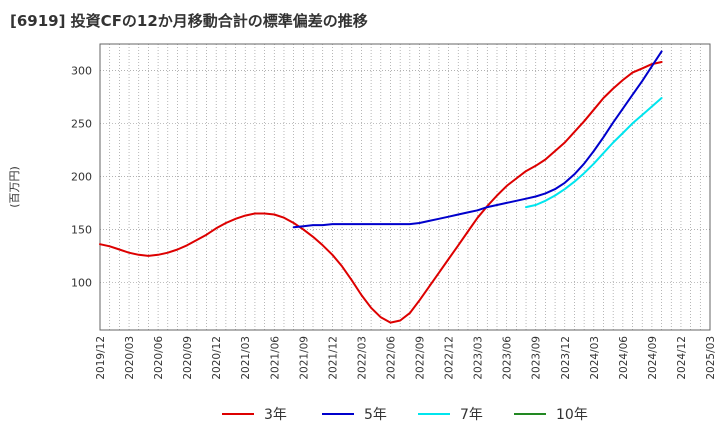 The width and height of the screenshot is (720, 440). I want to click on x-tick-label: 2020/06, so click(159, 358).